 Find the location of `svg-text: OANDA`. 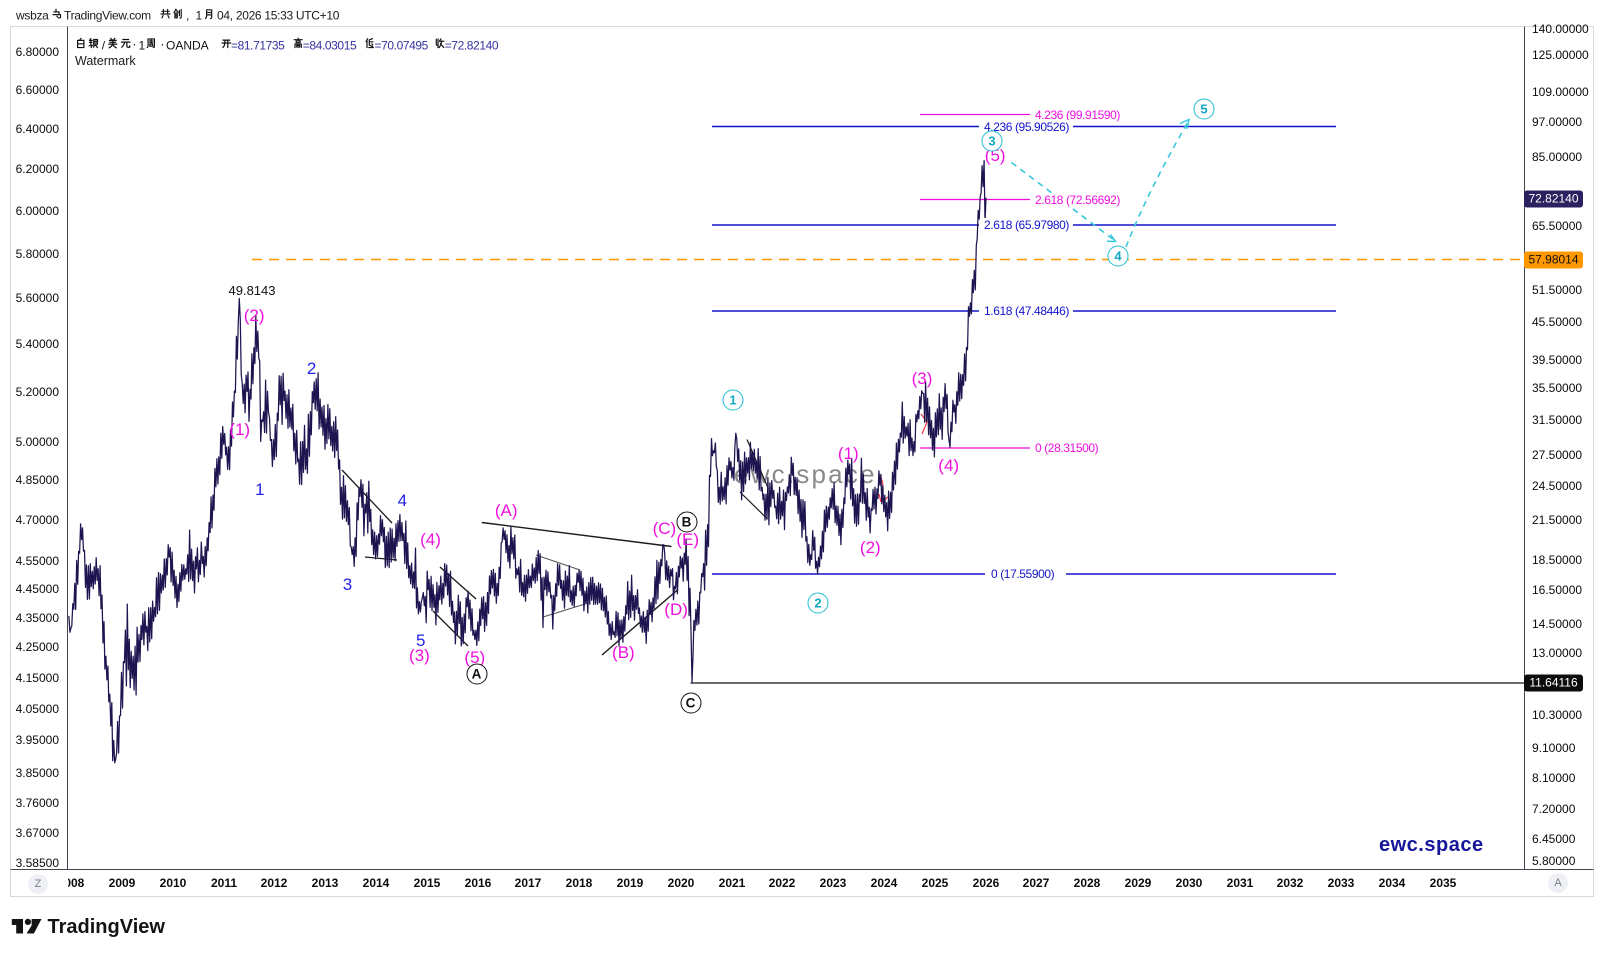

svg-text: OANDA is located at coordinates (187, 46).